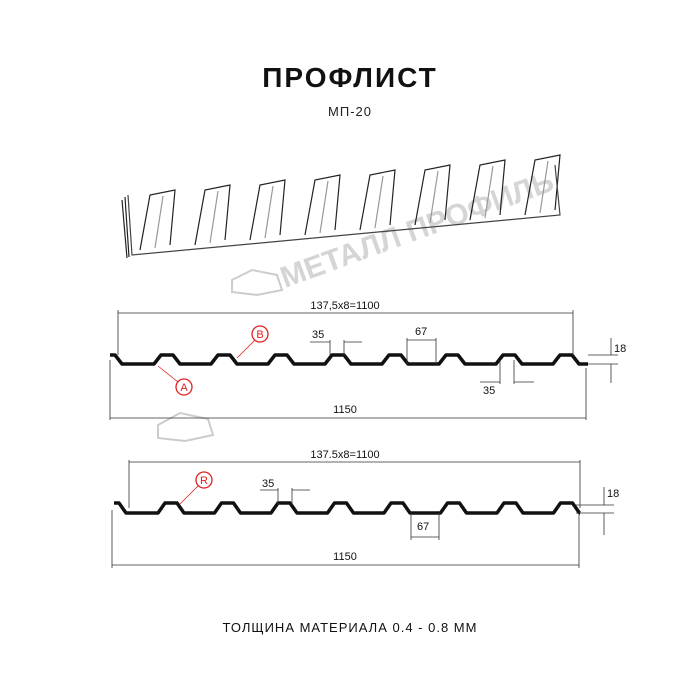  What do you see at coordinates (350, 77) in the screenshot?
I see `page-title: ПРОФЛИСТ` at bounding box center [350, 77].